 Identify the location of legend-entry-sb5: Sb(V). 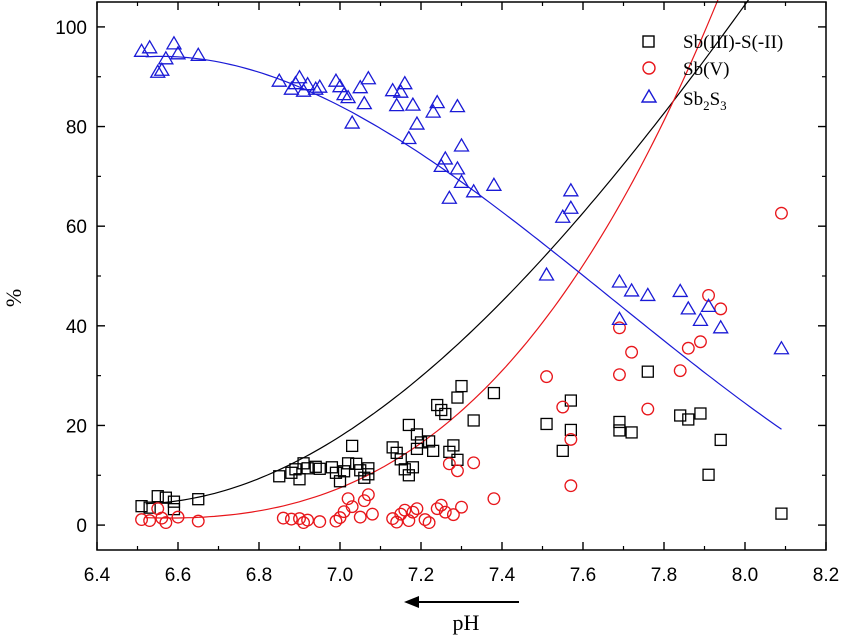
(685, 69).